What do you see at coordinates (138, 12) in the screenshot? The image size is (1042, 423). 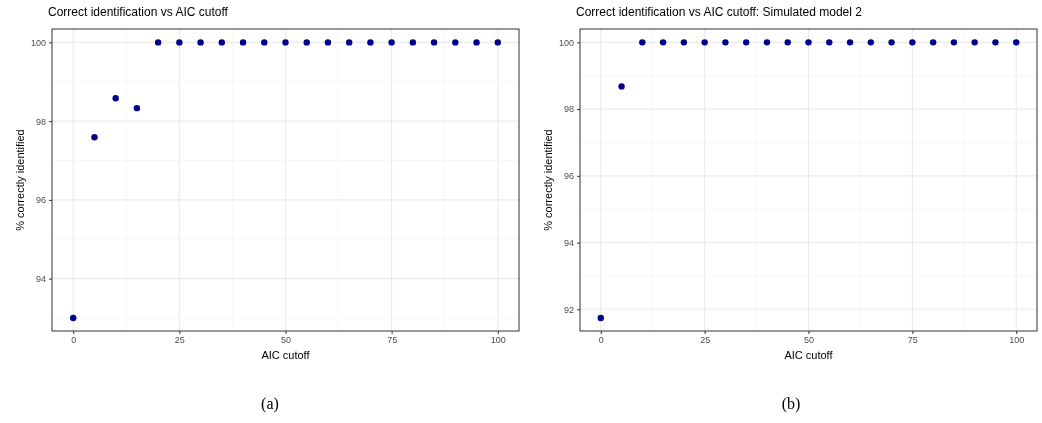 I see `chart-title: Correct identification vs AIC cutoff` at bounding box center [138, 12].